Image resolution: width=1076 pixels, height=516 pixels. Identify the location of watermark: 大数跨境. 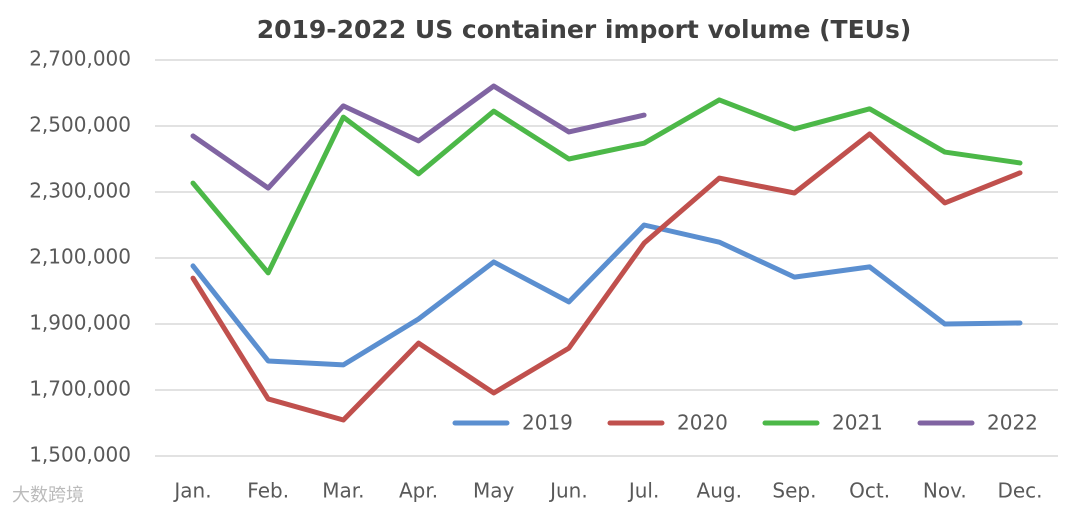
(48, 495).